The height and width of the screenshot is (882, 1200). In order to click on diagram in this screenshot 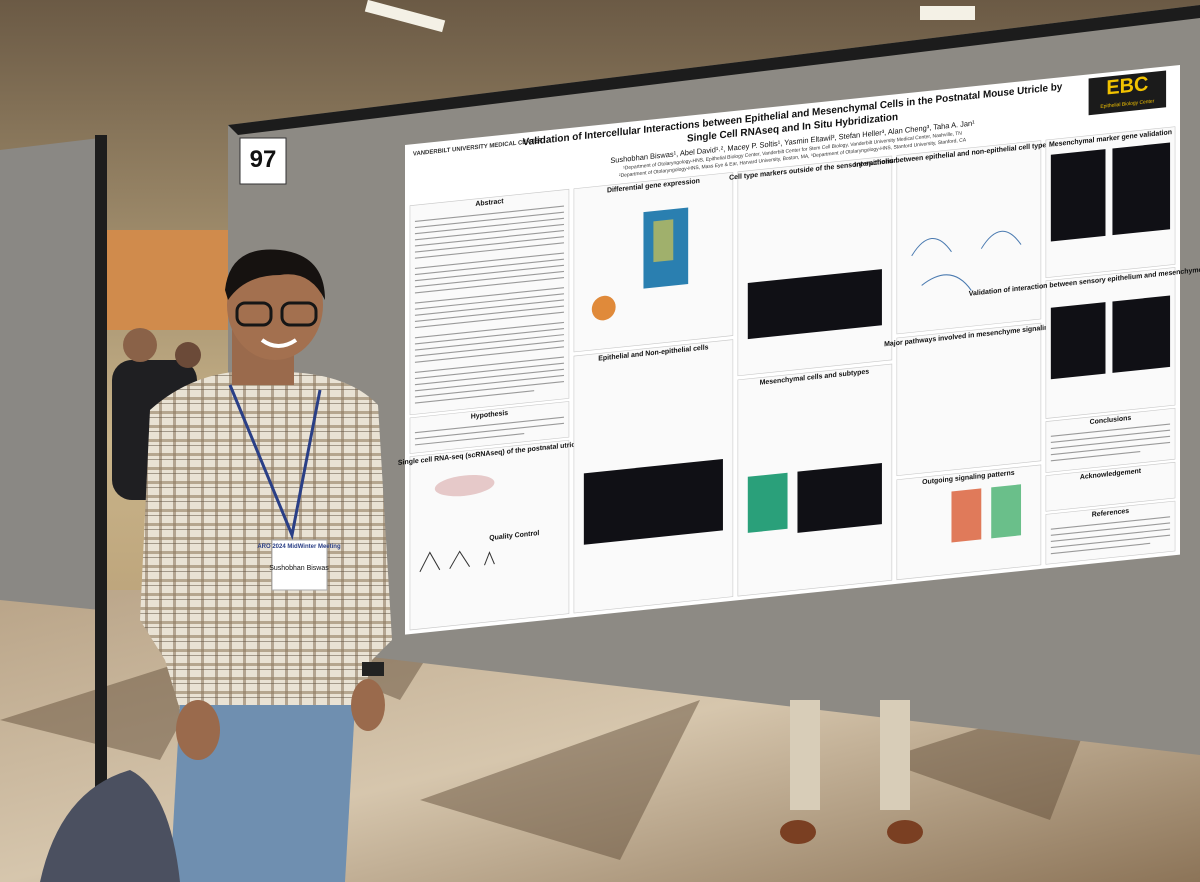, I will do `click(464, 485)`.